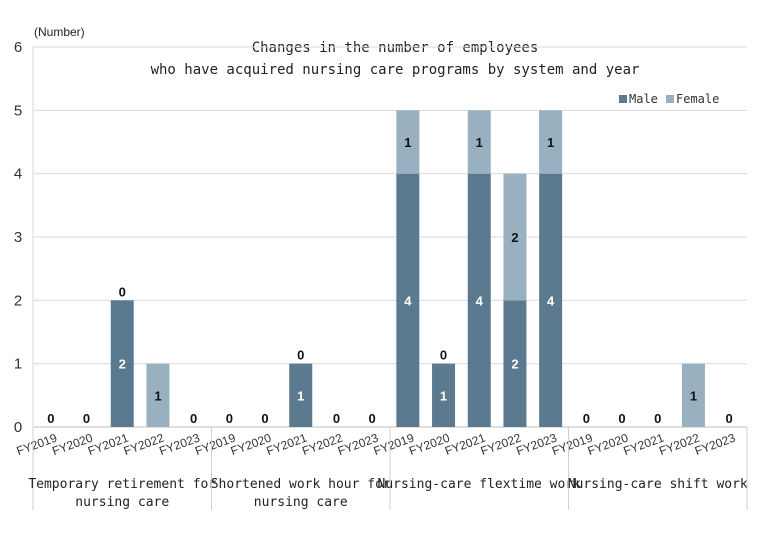 The image size is (768, 540). I want to click on legend-label-female: Female, so click(697, 99).